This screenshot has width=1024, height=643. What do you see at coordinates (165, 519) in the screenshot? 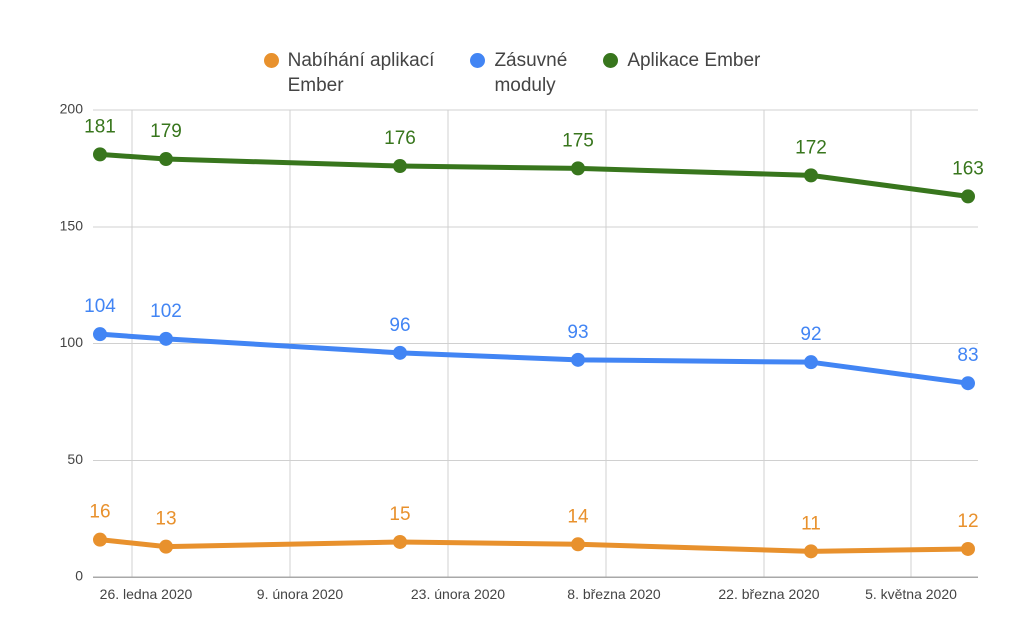
I see `data-point-label: 13` at bounding box center [165, 519].